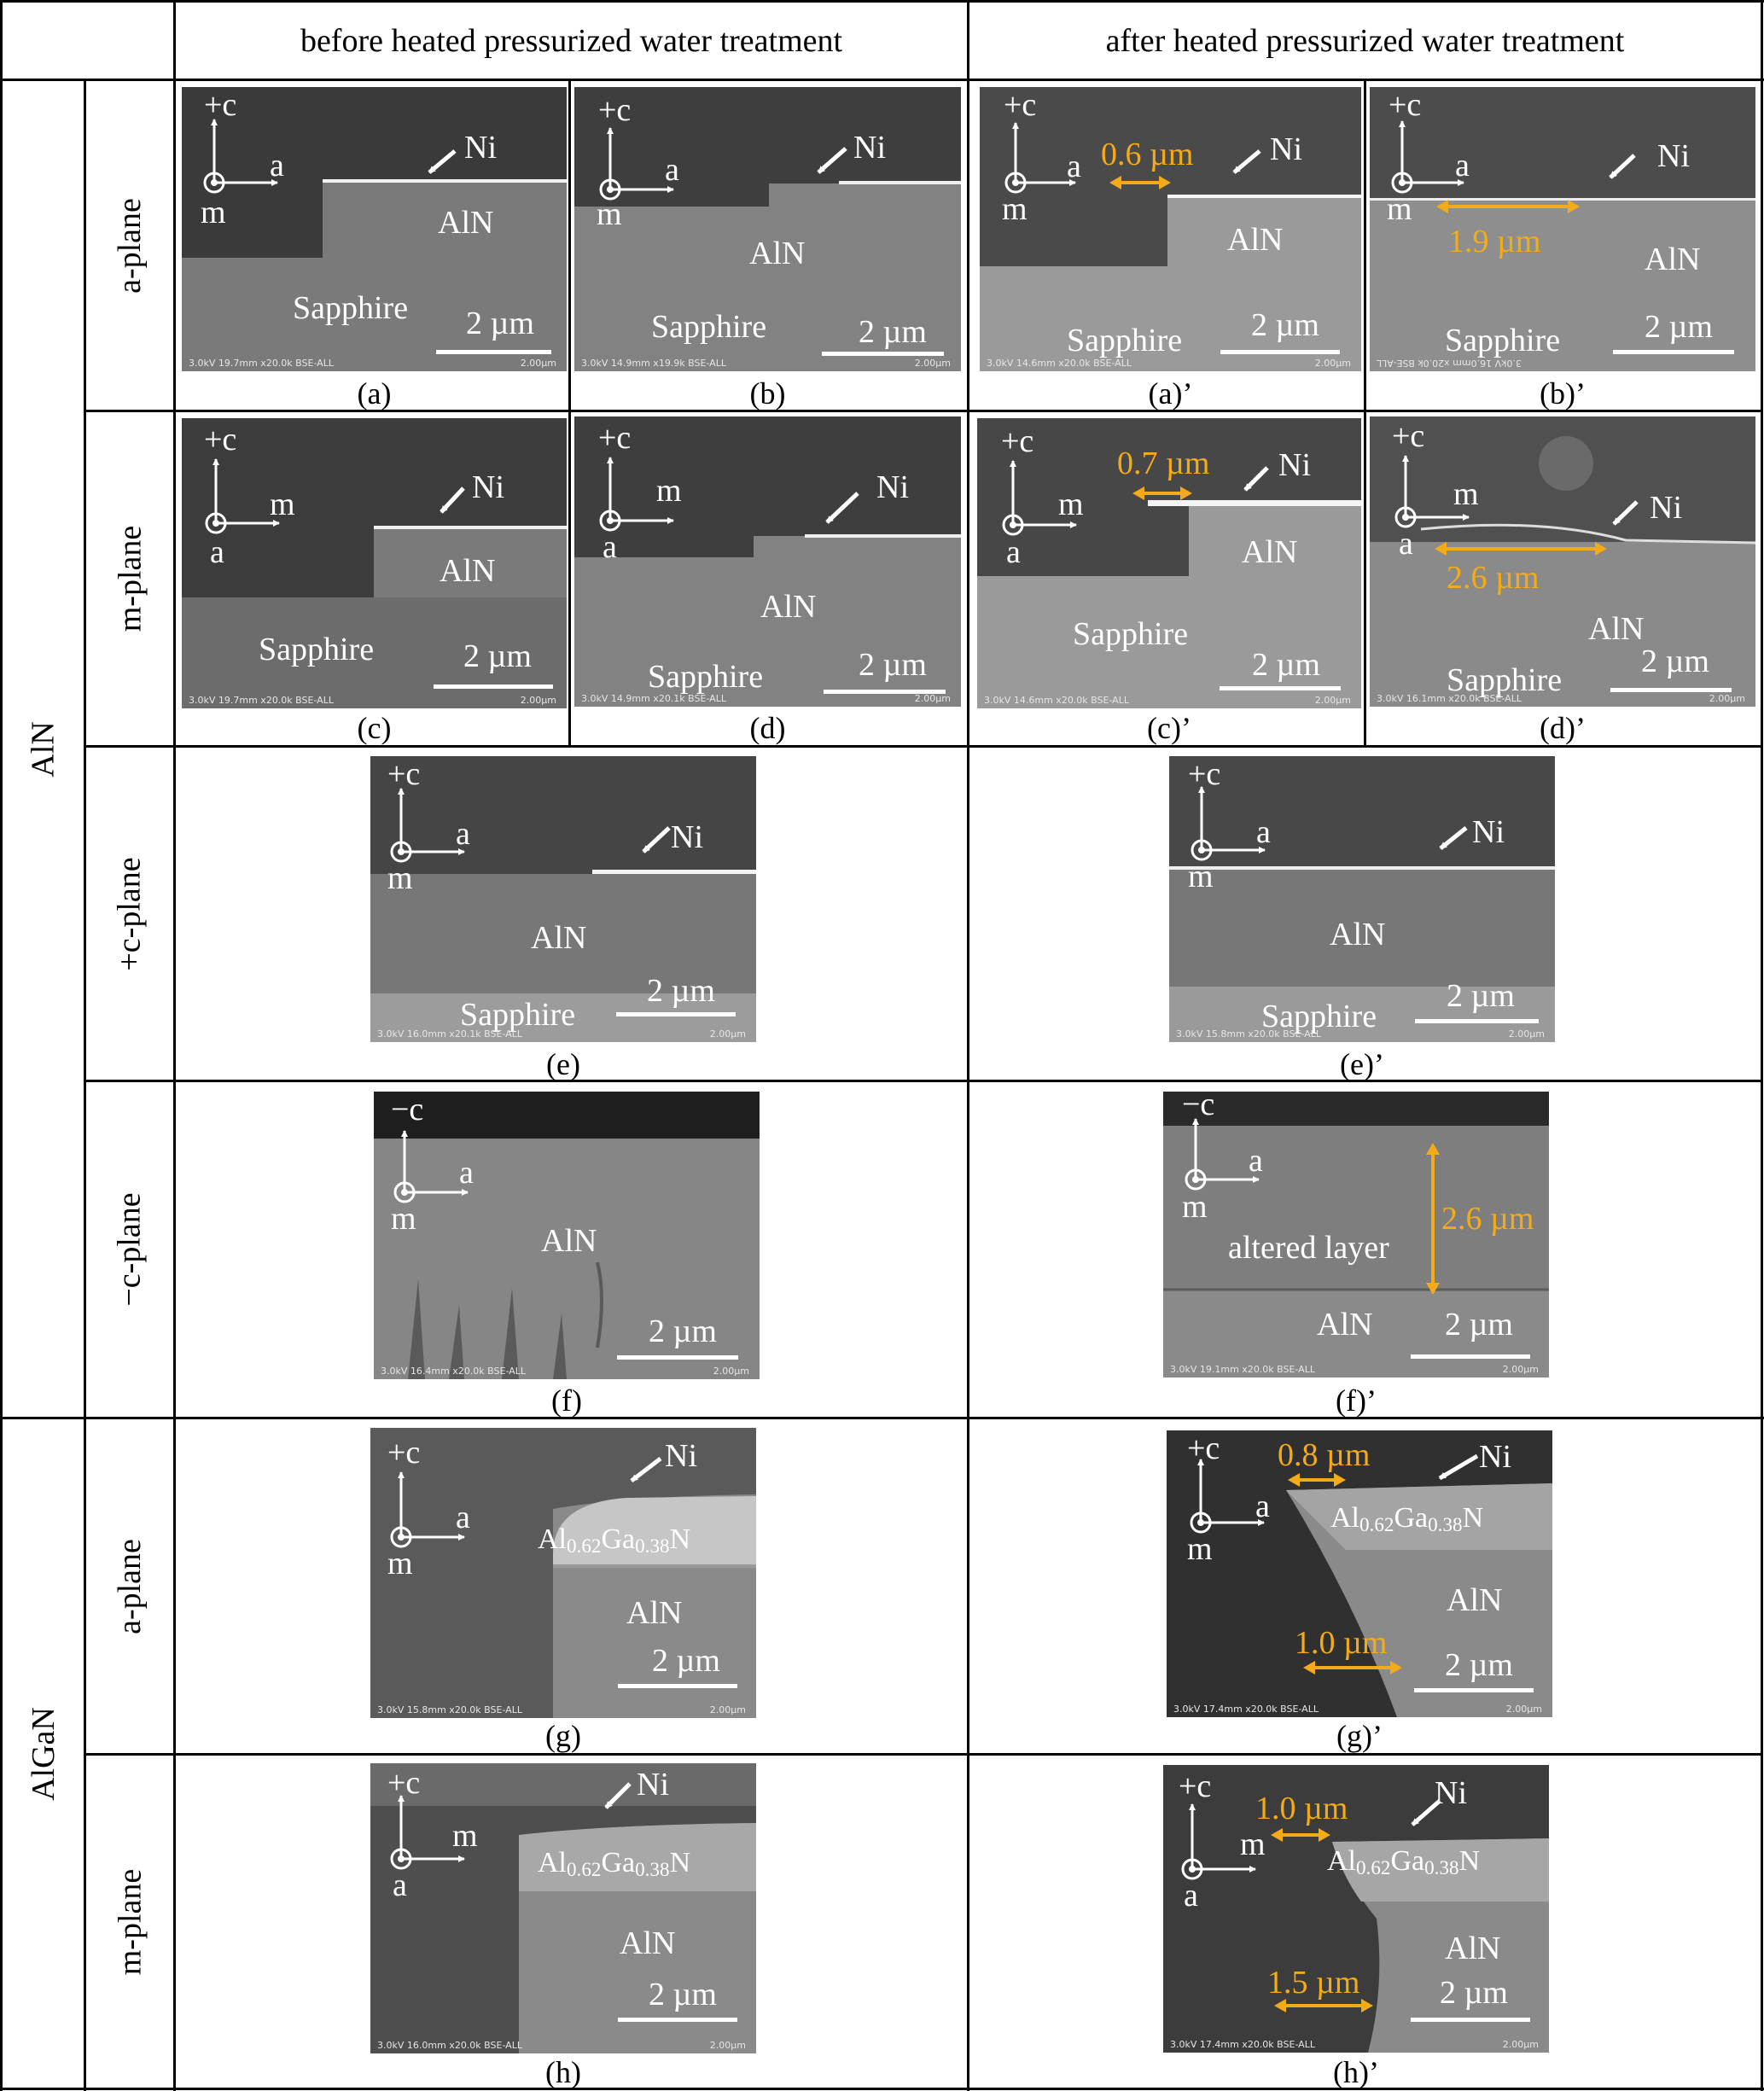  Describe the element at coordinates (449, 1034) in the screenshot. I see `sem-info: 3.0kV 16.0mm x20.1k BSE-ALL` at that location.